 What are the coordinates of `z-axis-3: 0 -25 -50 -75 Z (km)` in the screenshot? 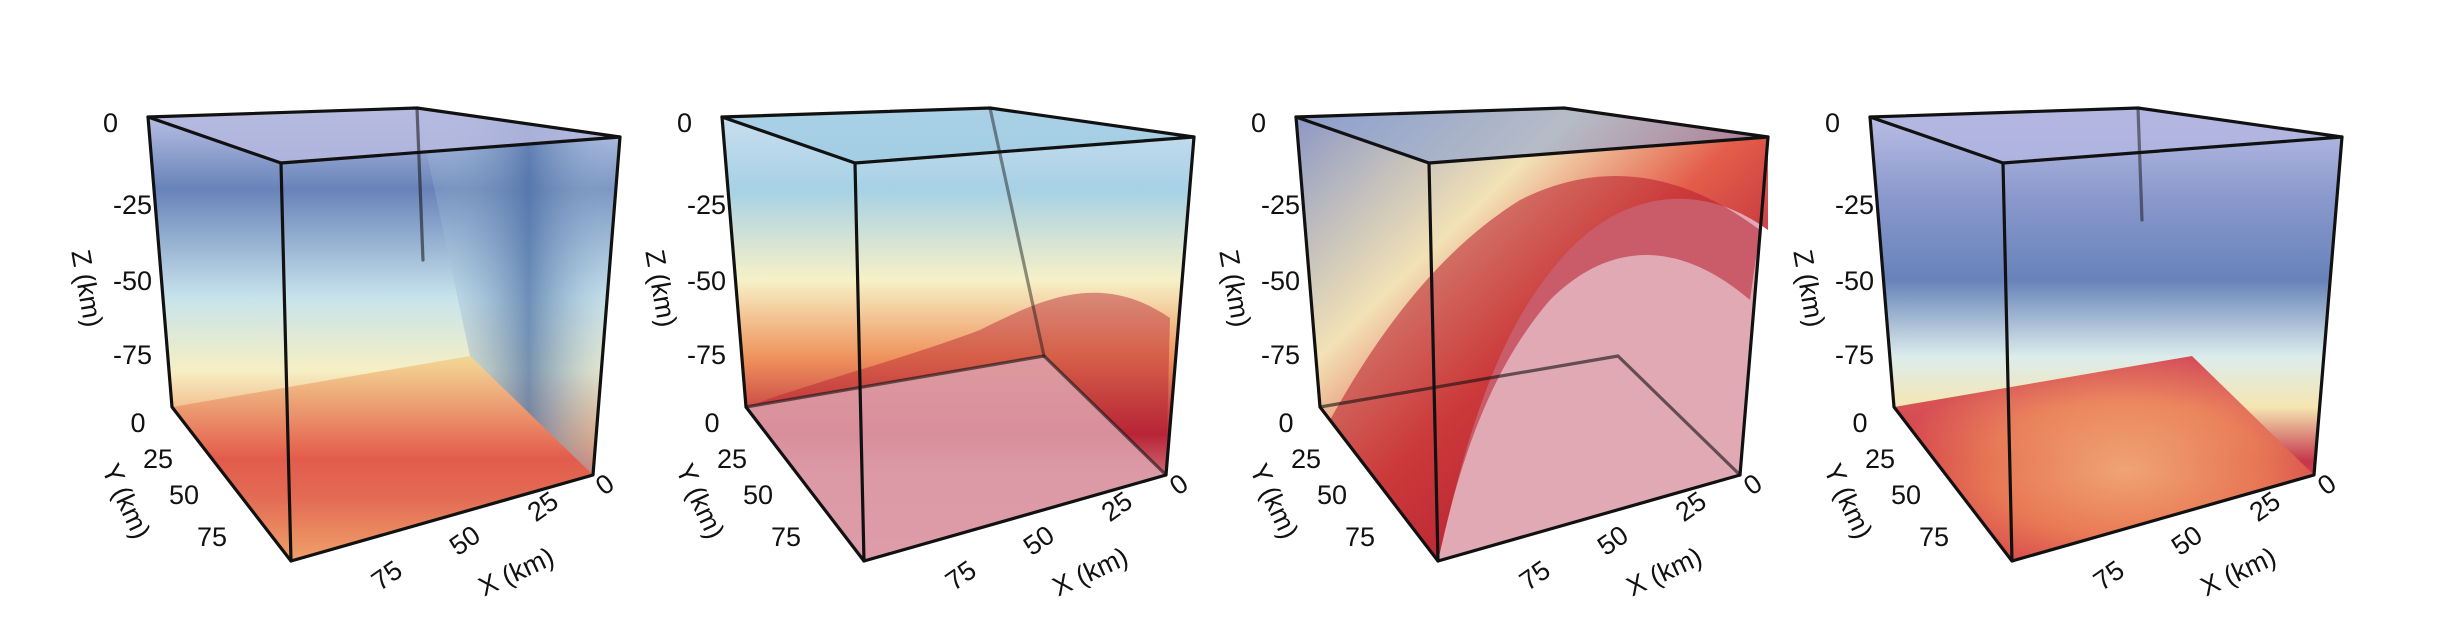 It's located at (1256, 239).